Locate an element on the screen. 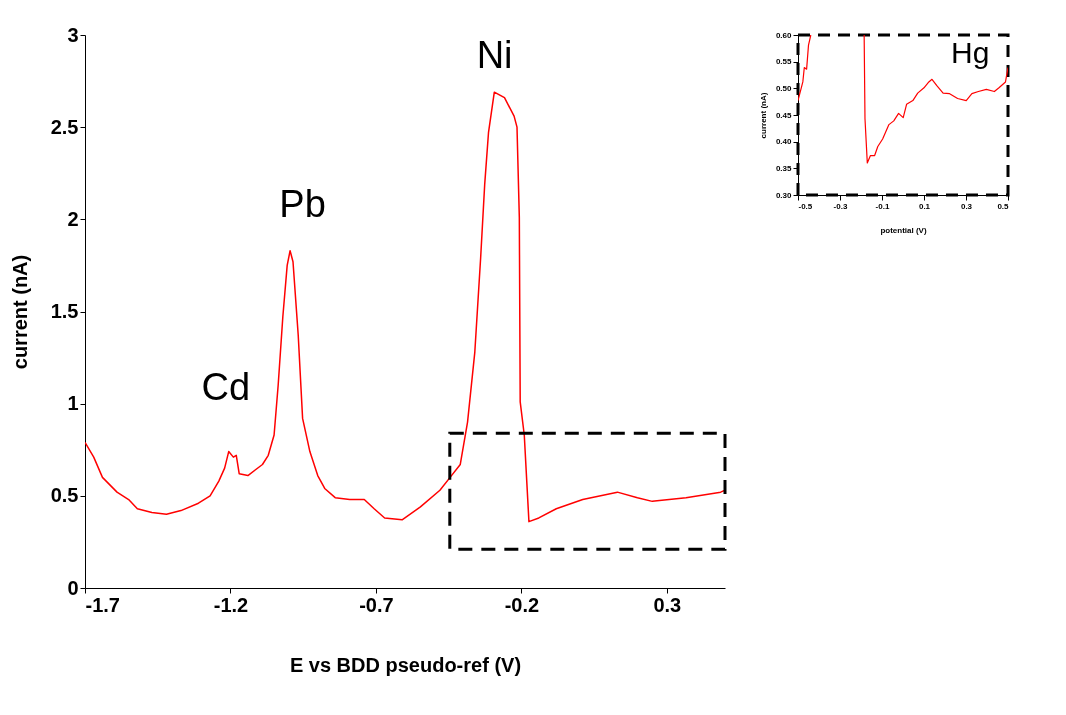 This screenshot has height=715, width=1066. y-tick-label: 0.60 is located at coordinates (784, 35).